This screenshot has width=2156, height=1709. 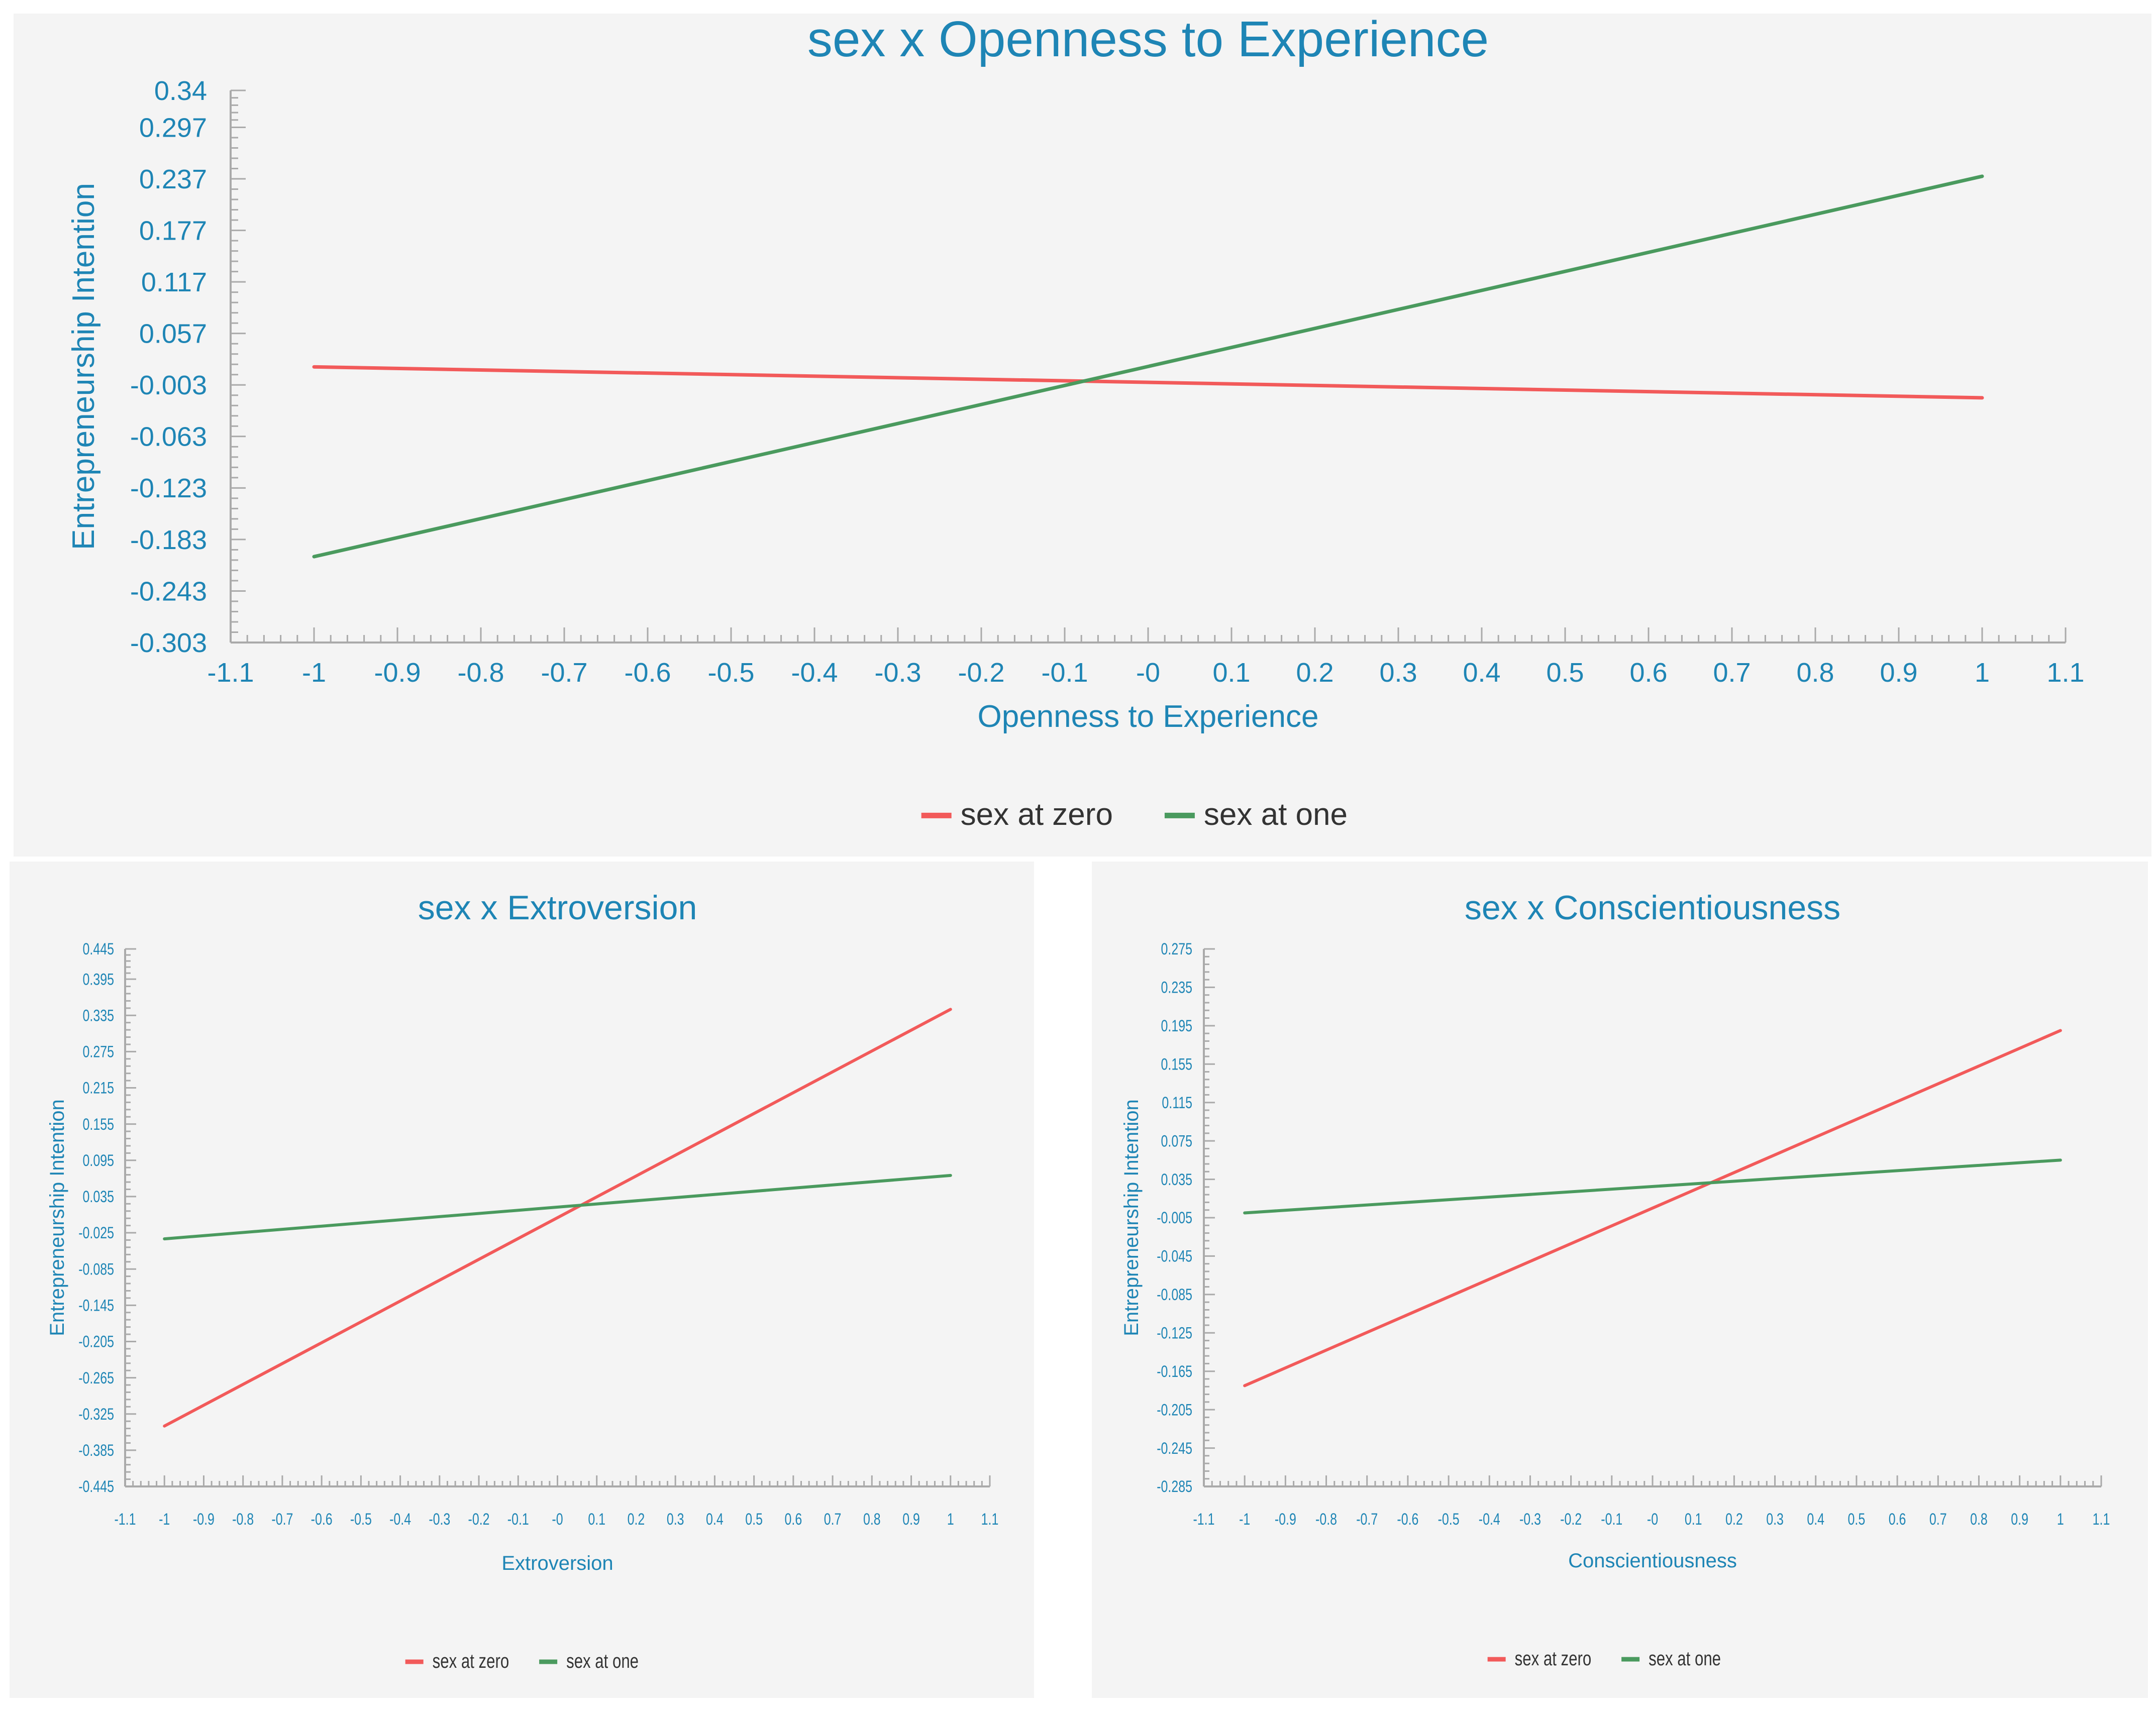 What do you see at coordinates (2019, 1520) in the screenshot?
I see `x-tick-label: 0.9` at bounding box center [2019, 1520].